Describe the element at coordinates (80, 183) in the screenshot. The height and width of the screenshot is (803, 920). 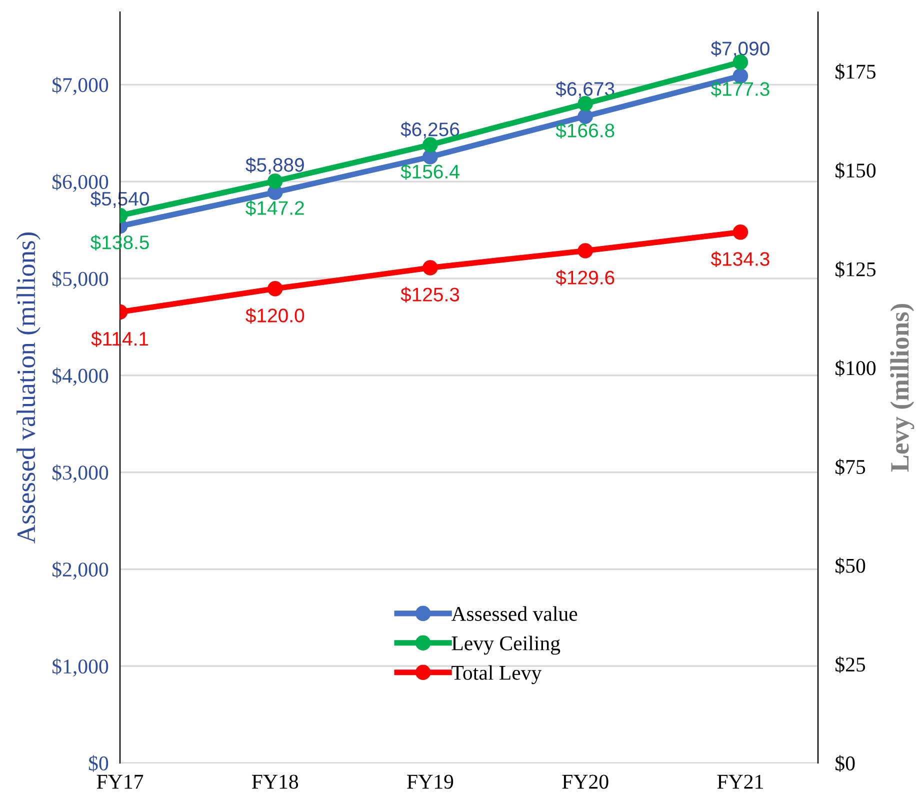
I see `y-tick-label: $6,000` at that location.